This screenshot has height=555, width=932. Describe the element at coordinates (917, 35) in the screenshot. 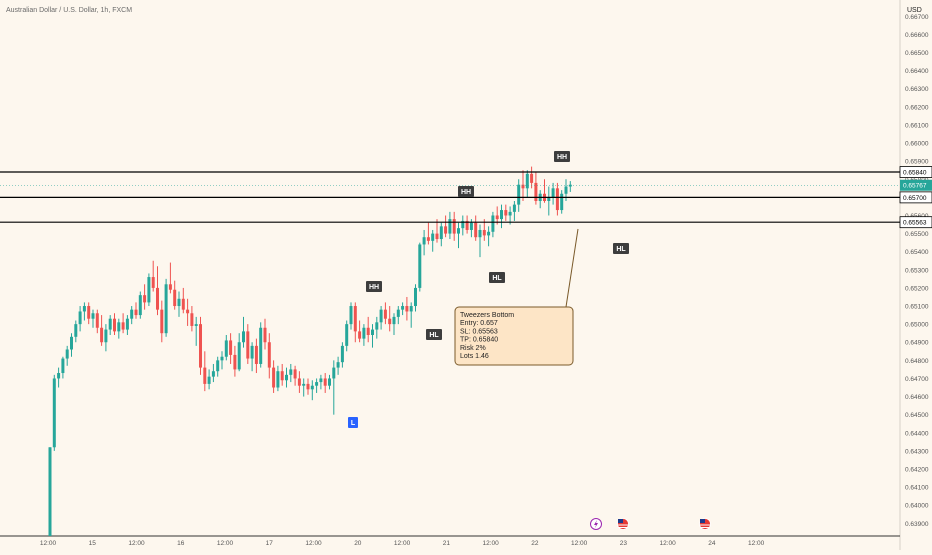

I see `y-tick-label: 0.66600` at that location.